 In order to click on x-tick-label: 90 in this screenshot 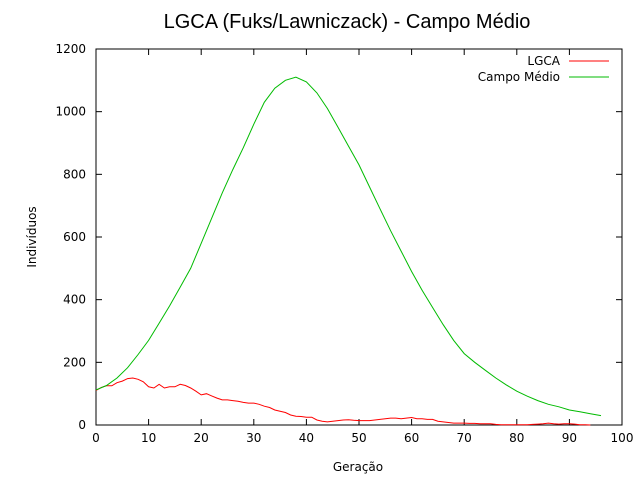, I will do `click(569, 438)`.